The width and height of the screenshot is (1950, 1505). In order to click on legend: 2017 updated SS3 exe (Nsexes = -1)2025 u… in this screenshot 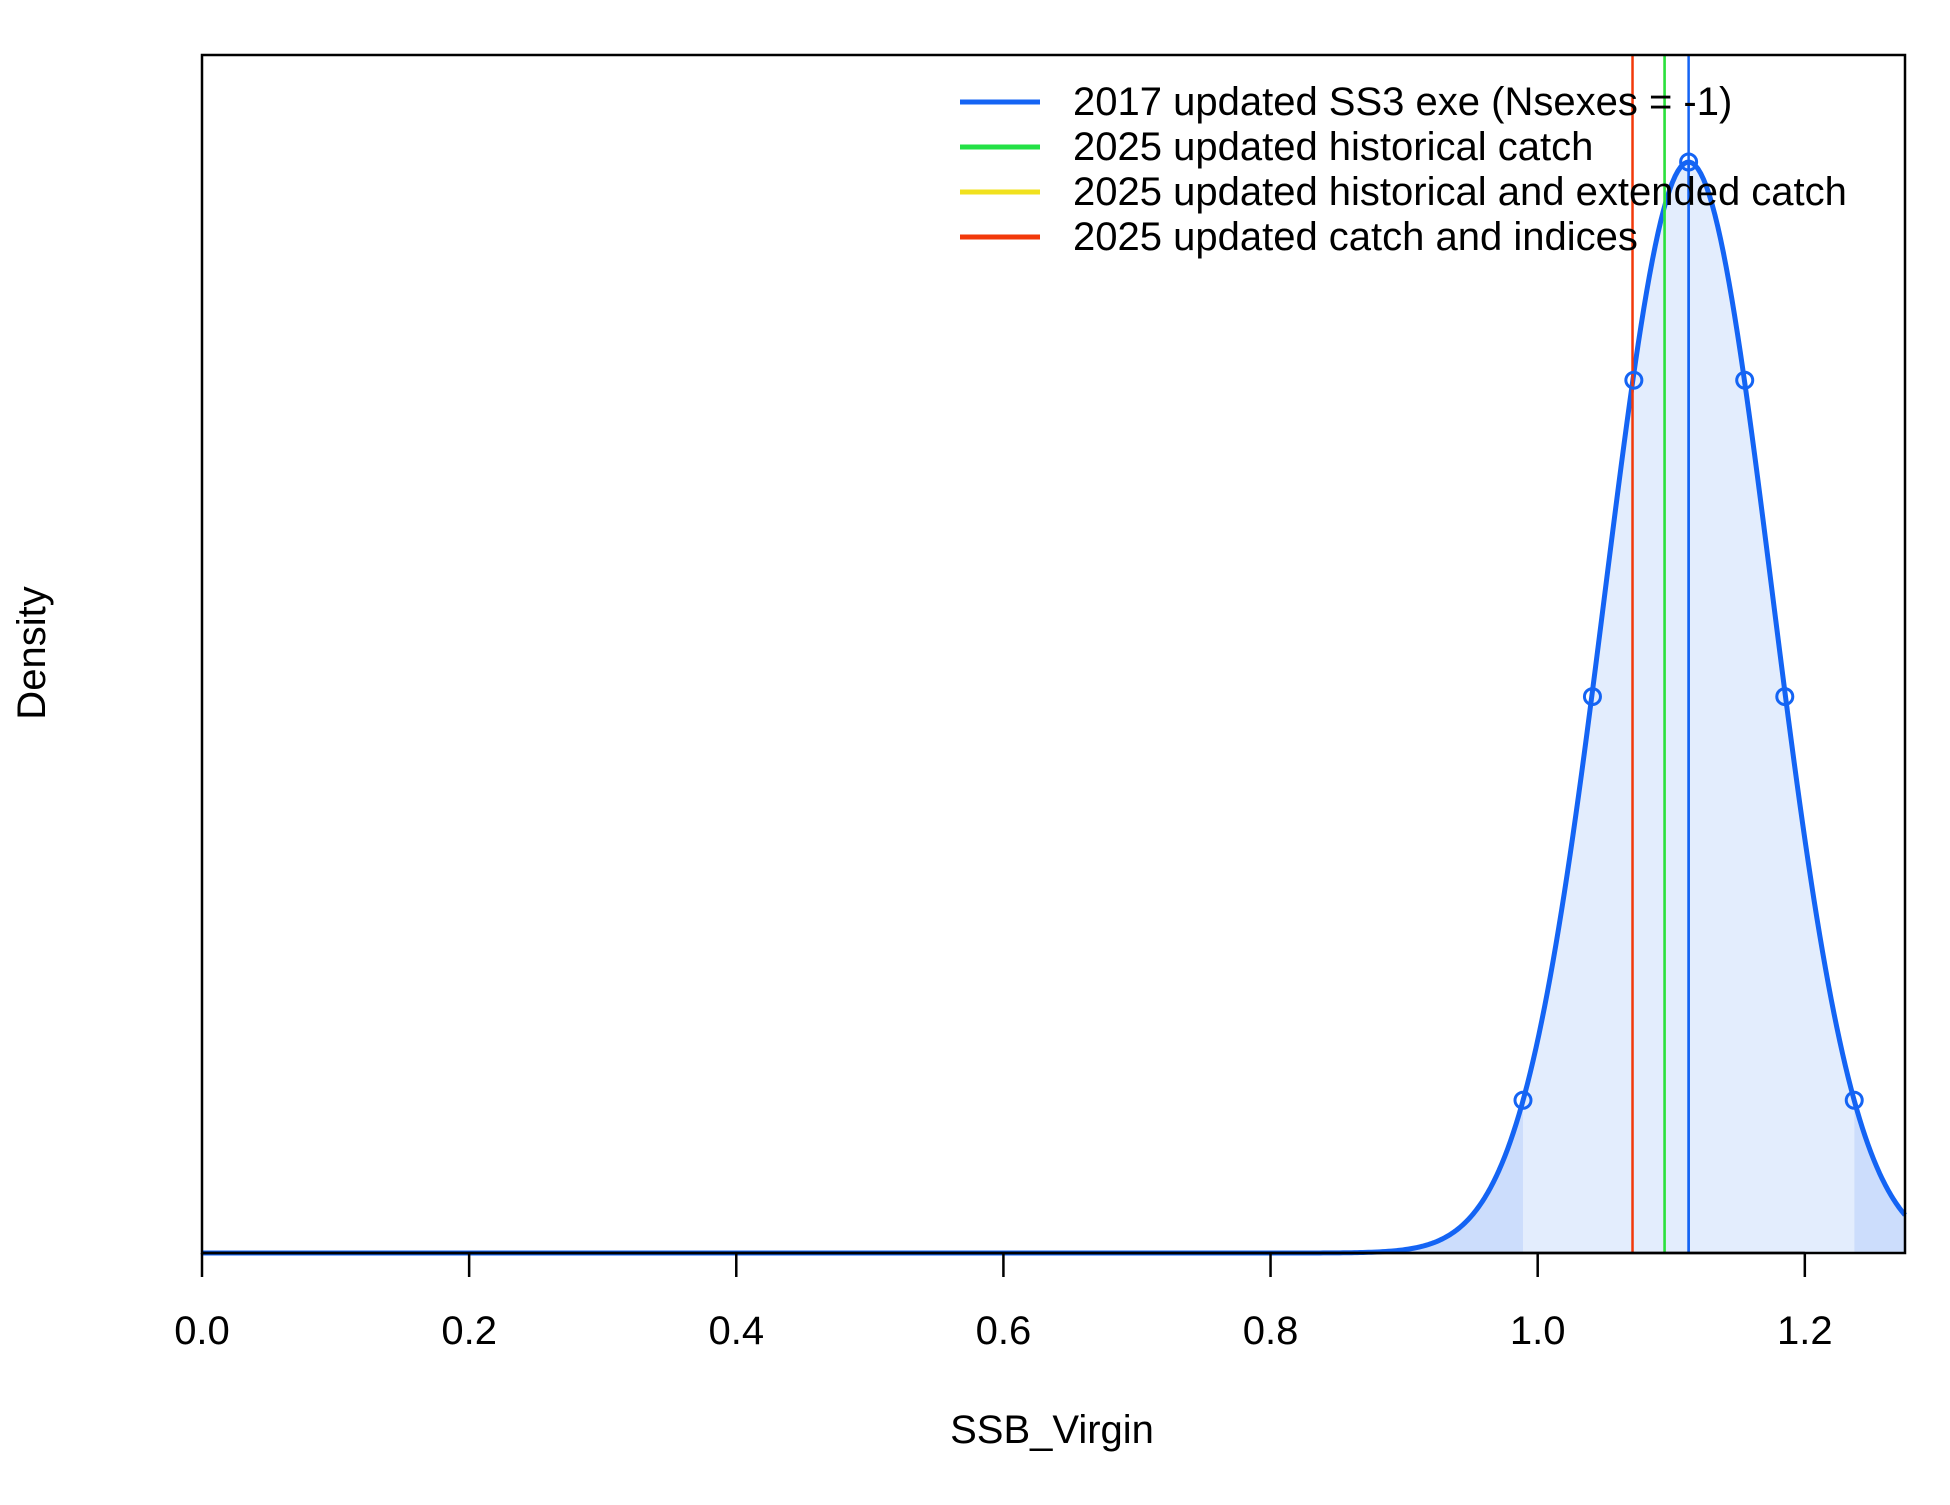, I will do `click(1403, 169)`.